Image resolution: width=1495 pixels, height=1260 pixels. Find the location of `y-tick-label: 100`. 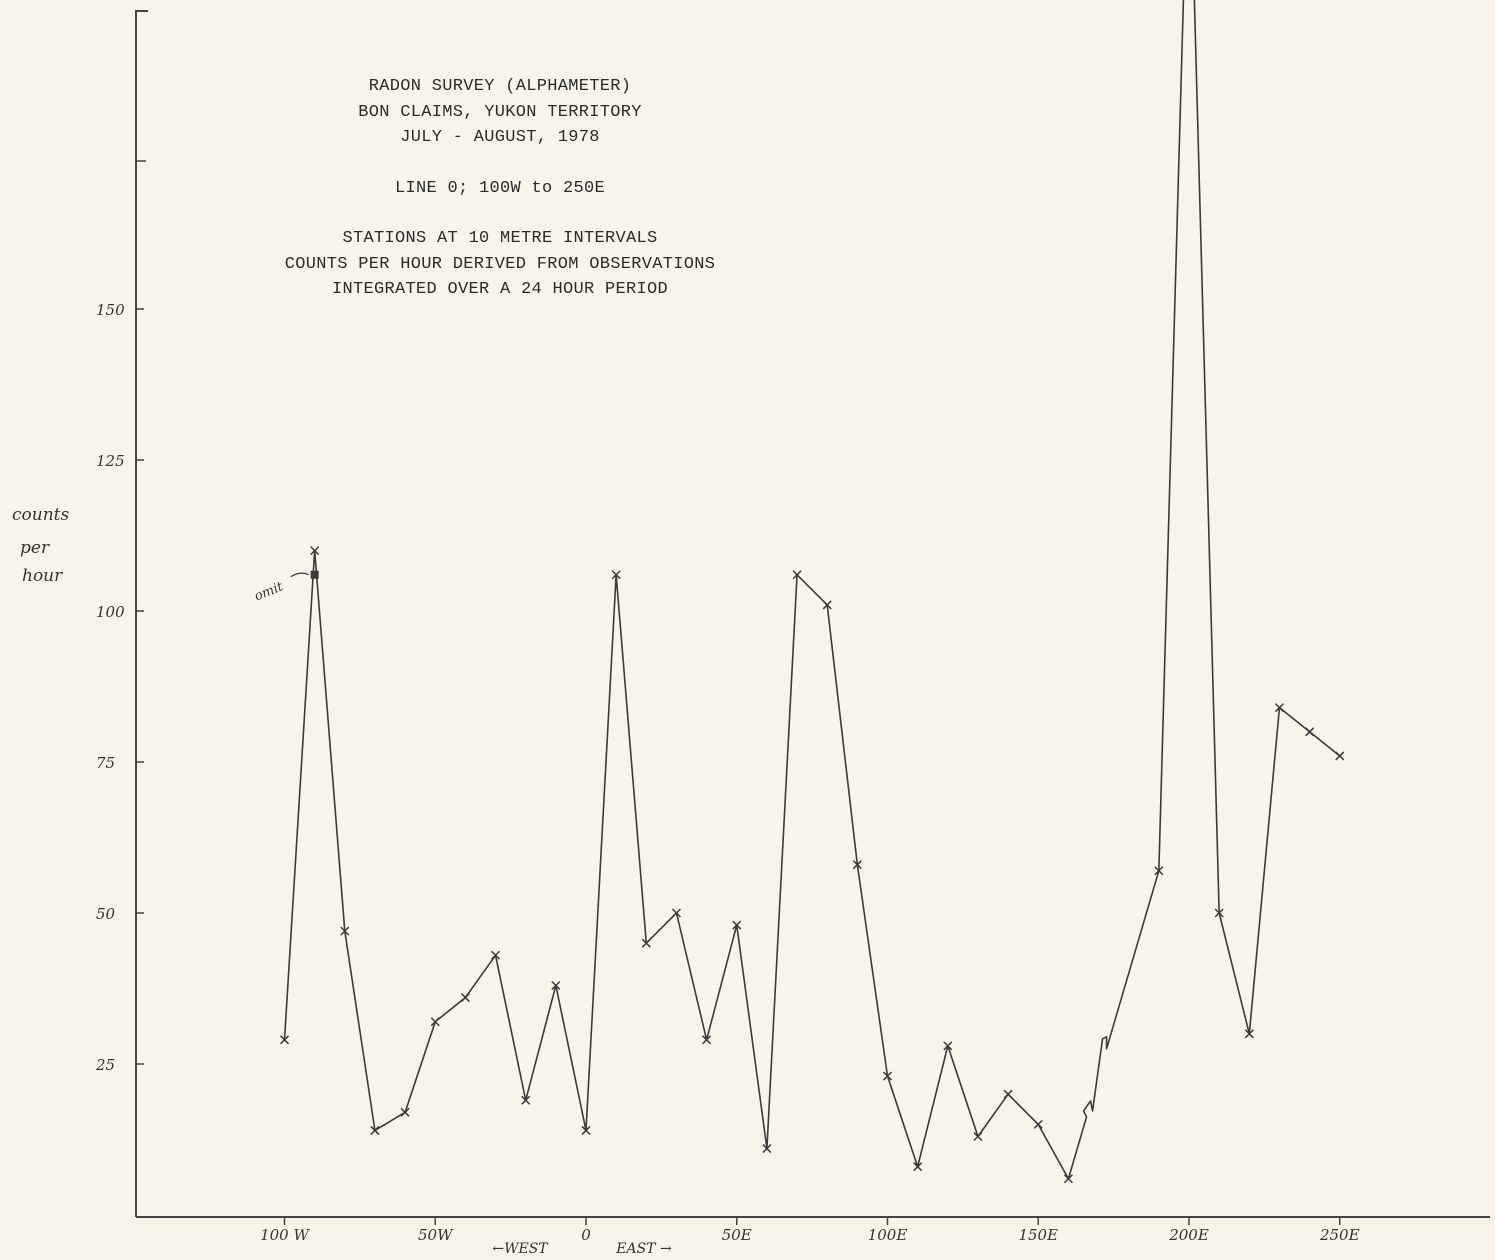

y-tick-label: 100 is located at coordinates (110, 612).